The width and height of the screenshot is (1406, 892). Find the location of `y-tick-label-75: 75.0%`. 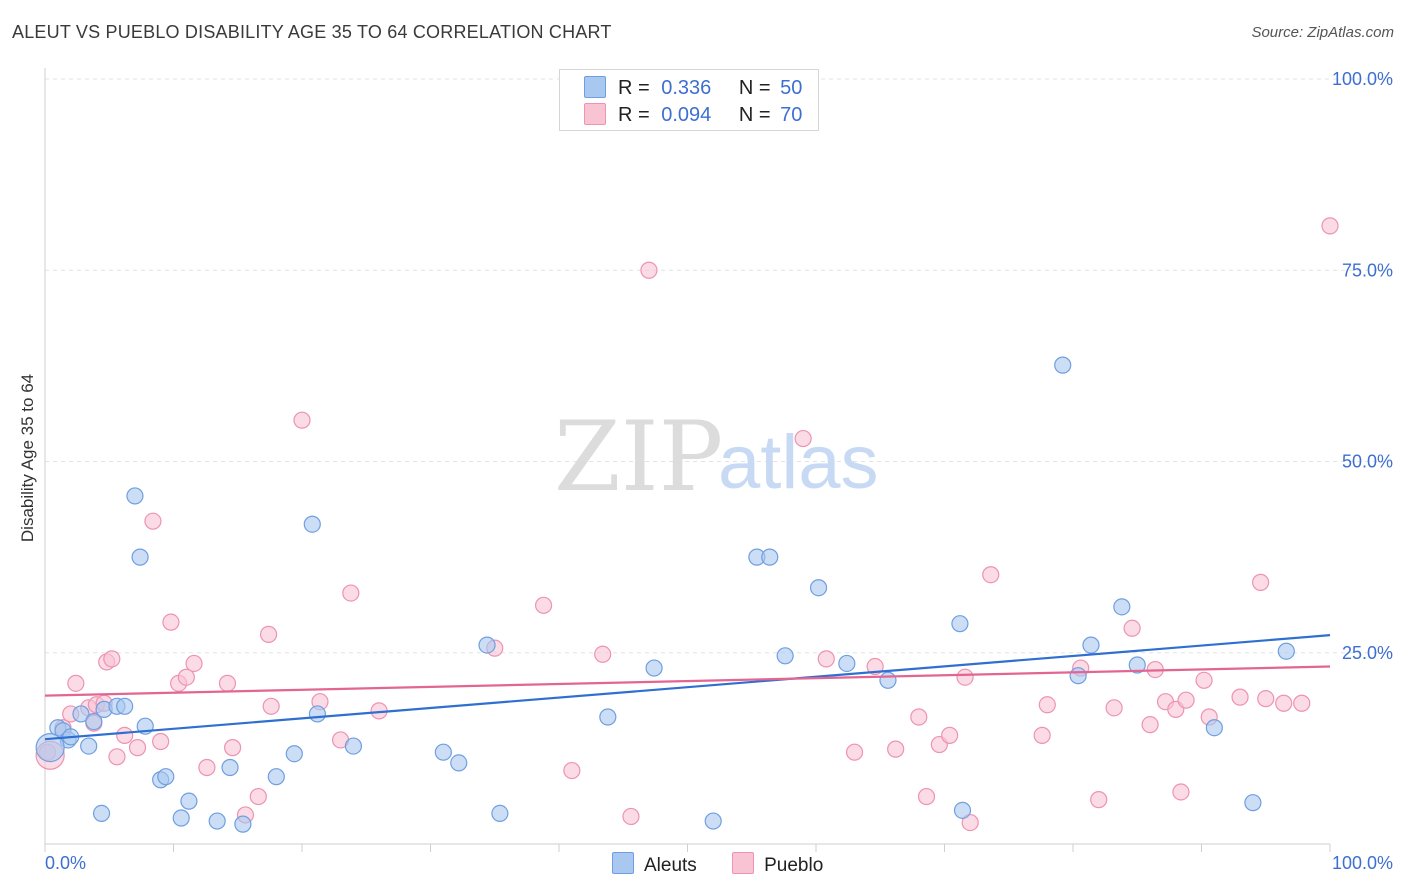

y-tick-label-75: 75.0% is located at coordinates (1367, 270).